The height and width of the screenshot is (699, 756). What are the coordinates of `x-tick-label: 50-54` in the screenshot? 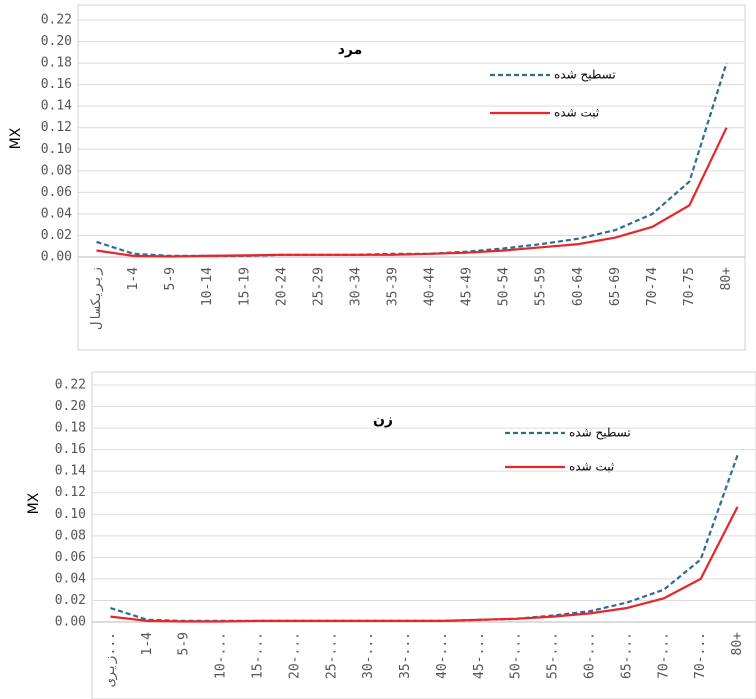 It's located at (504, 286).